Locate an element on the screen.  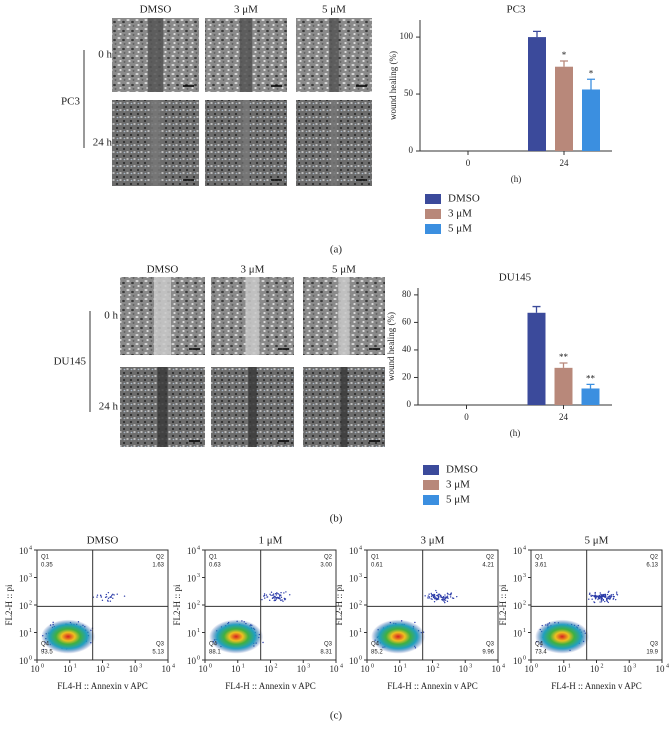
error-bar is located at coordinates (537, 34).